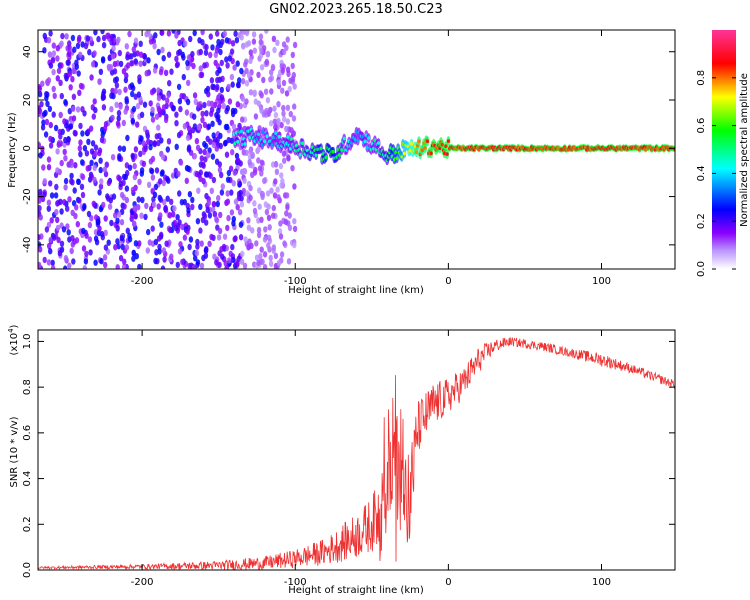  I want to click on x-tick-label: -200, so click(142, 582).